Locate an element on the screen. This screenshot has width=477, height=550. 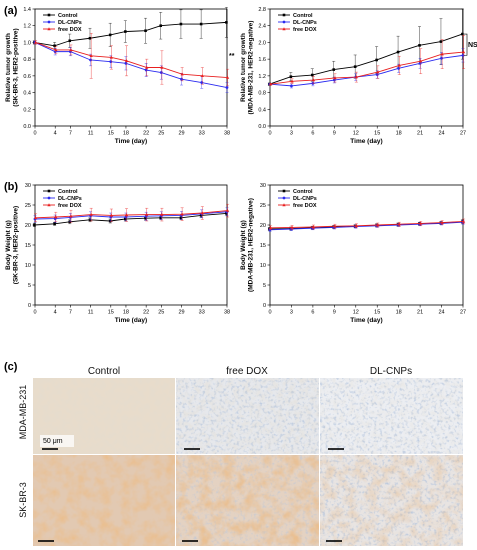
x-tick-label: 7 is located at coordinates (70, 313).